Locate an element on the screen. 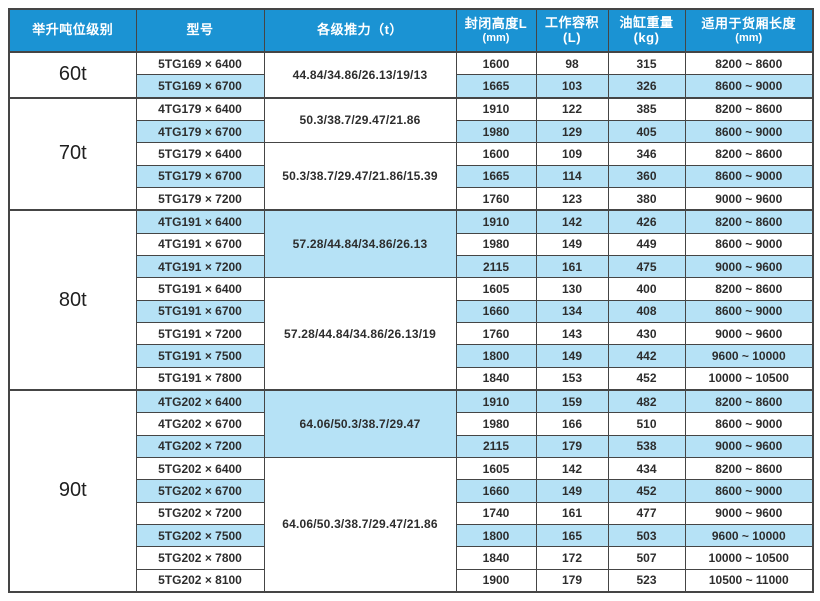 The image size is (820, 601). cylinder-weight-cell: 430 is located at coordinates (646, 333).